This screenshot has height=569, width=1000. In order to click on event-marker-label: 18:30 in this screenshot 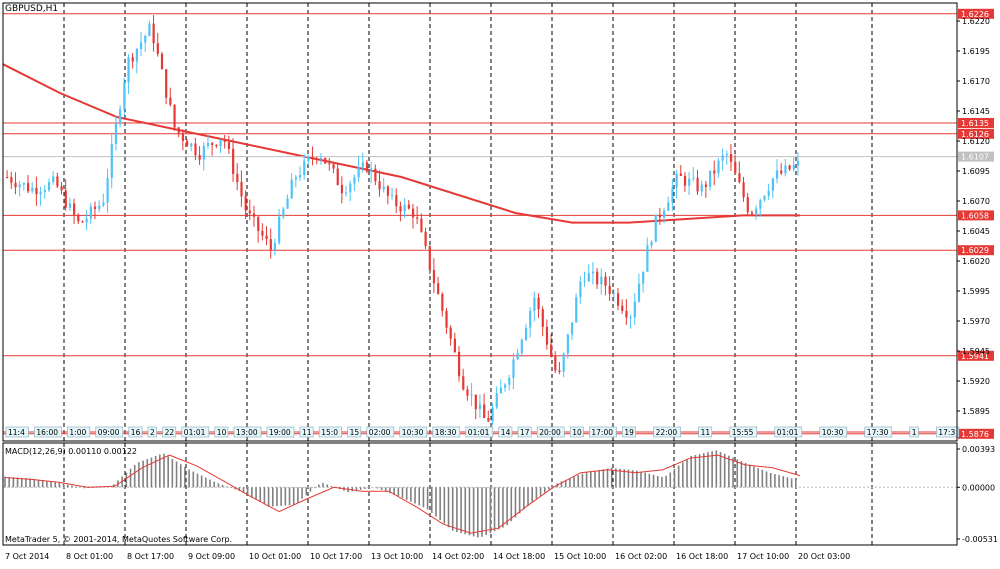, I will do `click(446, 432)`.